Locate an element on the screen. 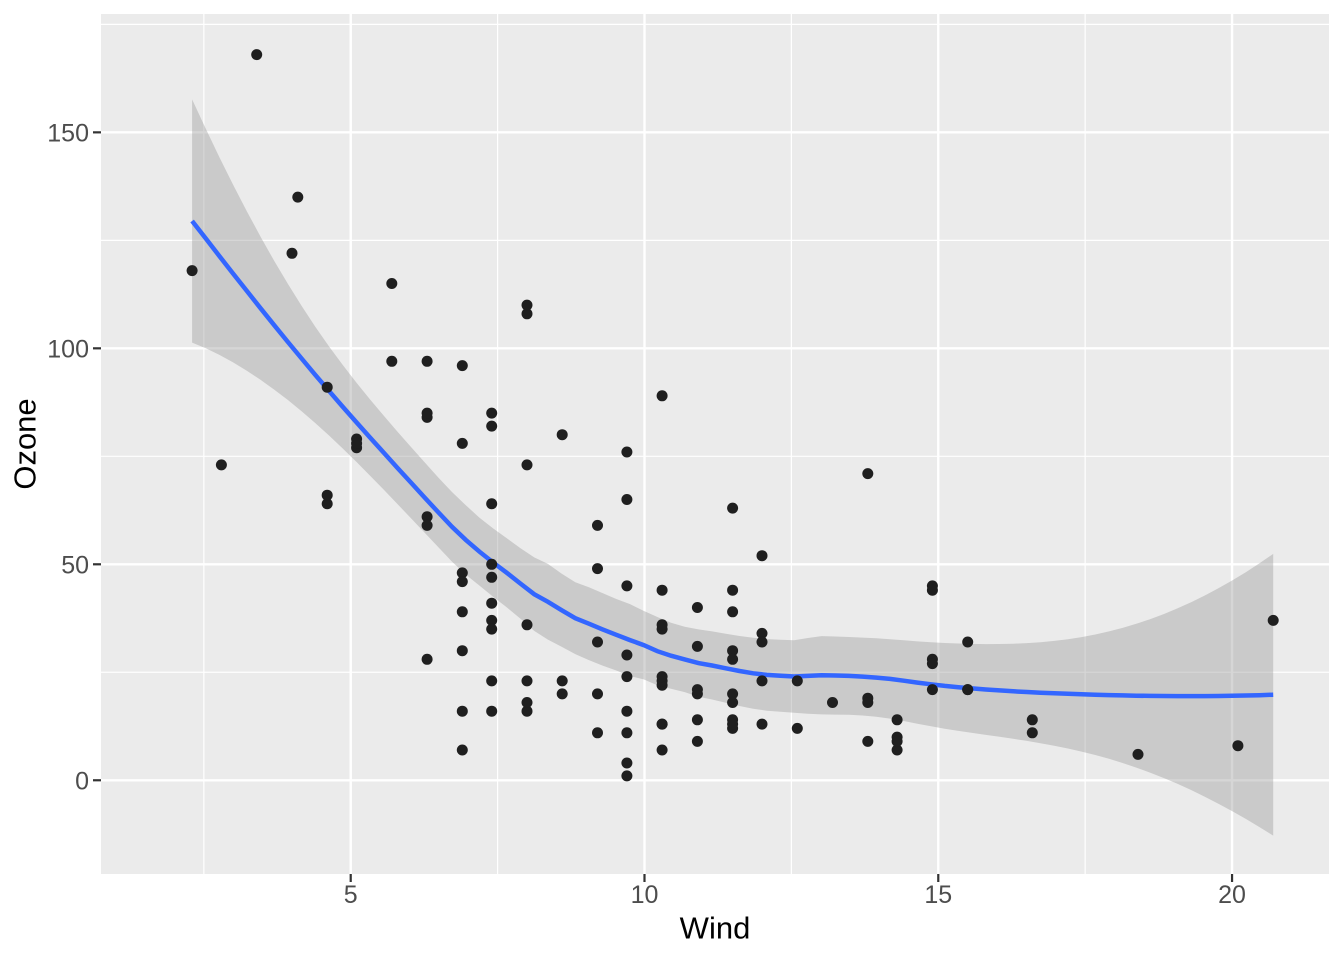 This screenshot has height=960, width=1344. y-tick-label: 50 is located at coordinates (75, 565).